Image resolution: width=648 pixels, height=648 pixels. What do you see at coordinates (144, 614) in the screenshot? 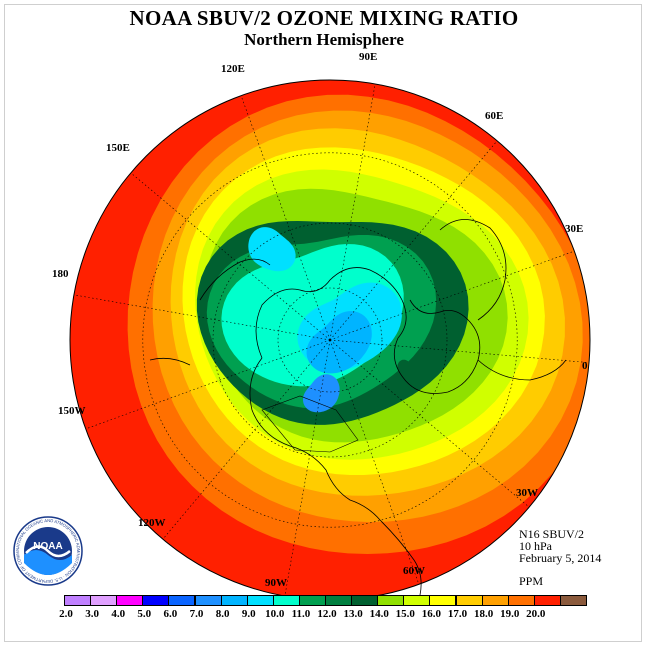
I see `colorbar-tick-label: 5.0` at bounding box center [144, 614].